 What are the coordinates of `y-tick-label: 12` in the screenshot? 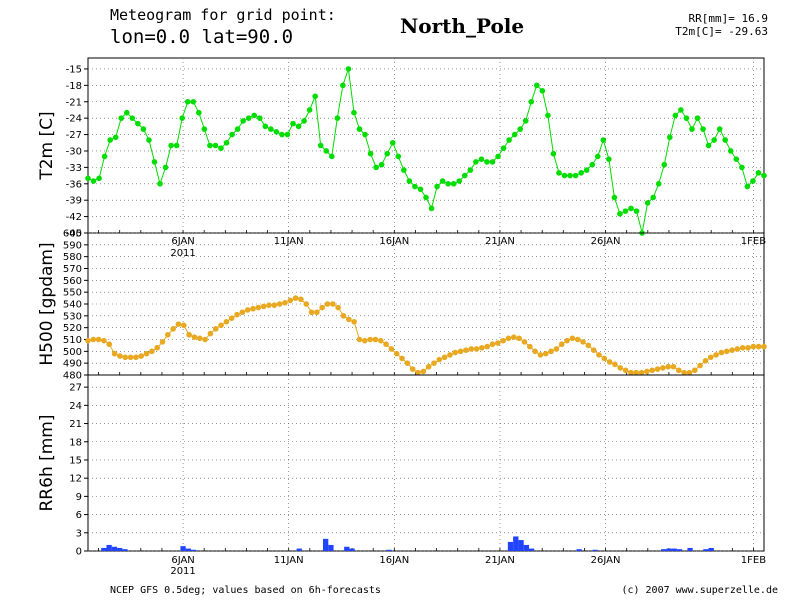 It's located at (75, 479).